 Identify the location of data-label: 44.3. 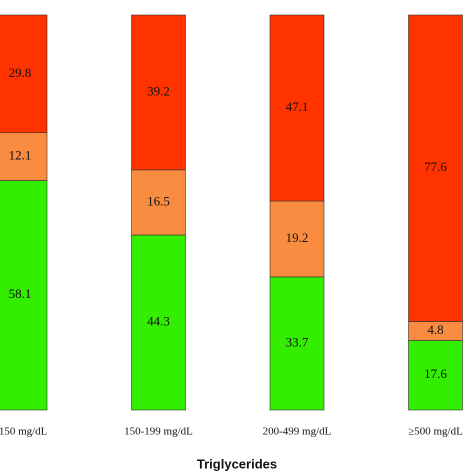
(158, 320).